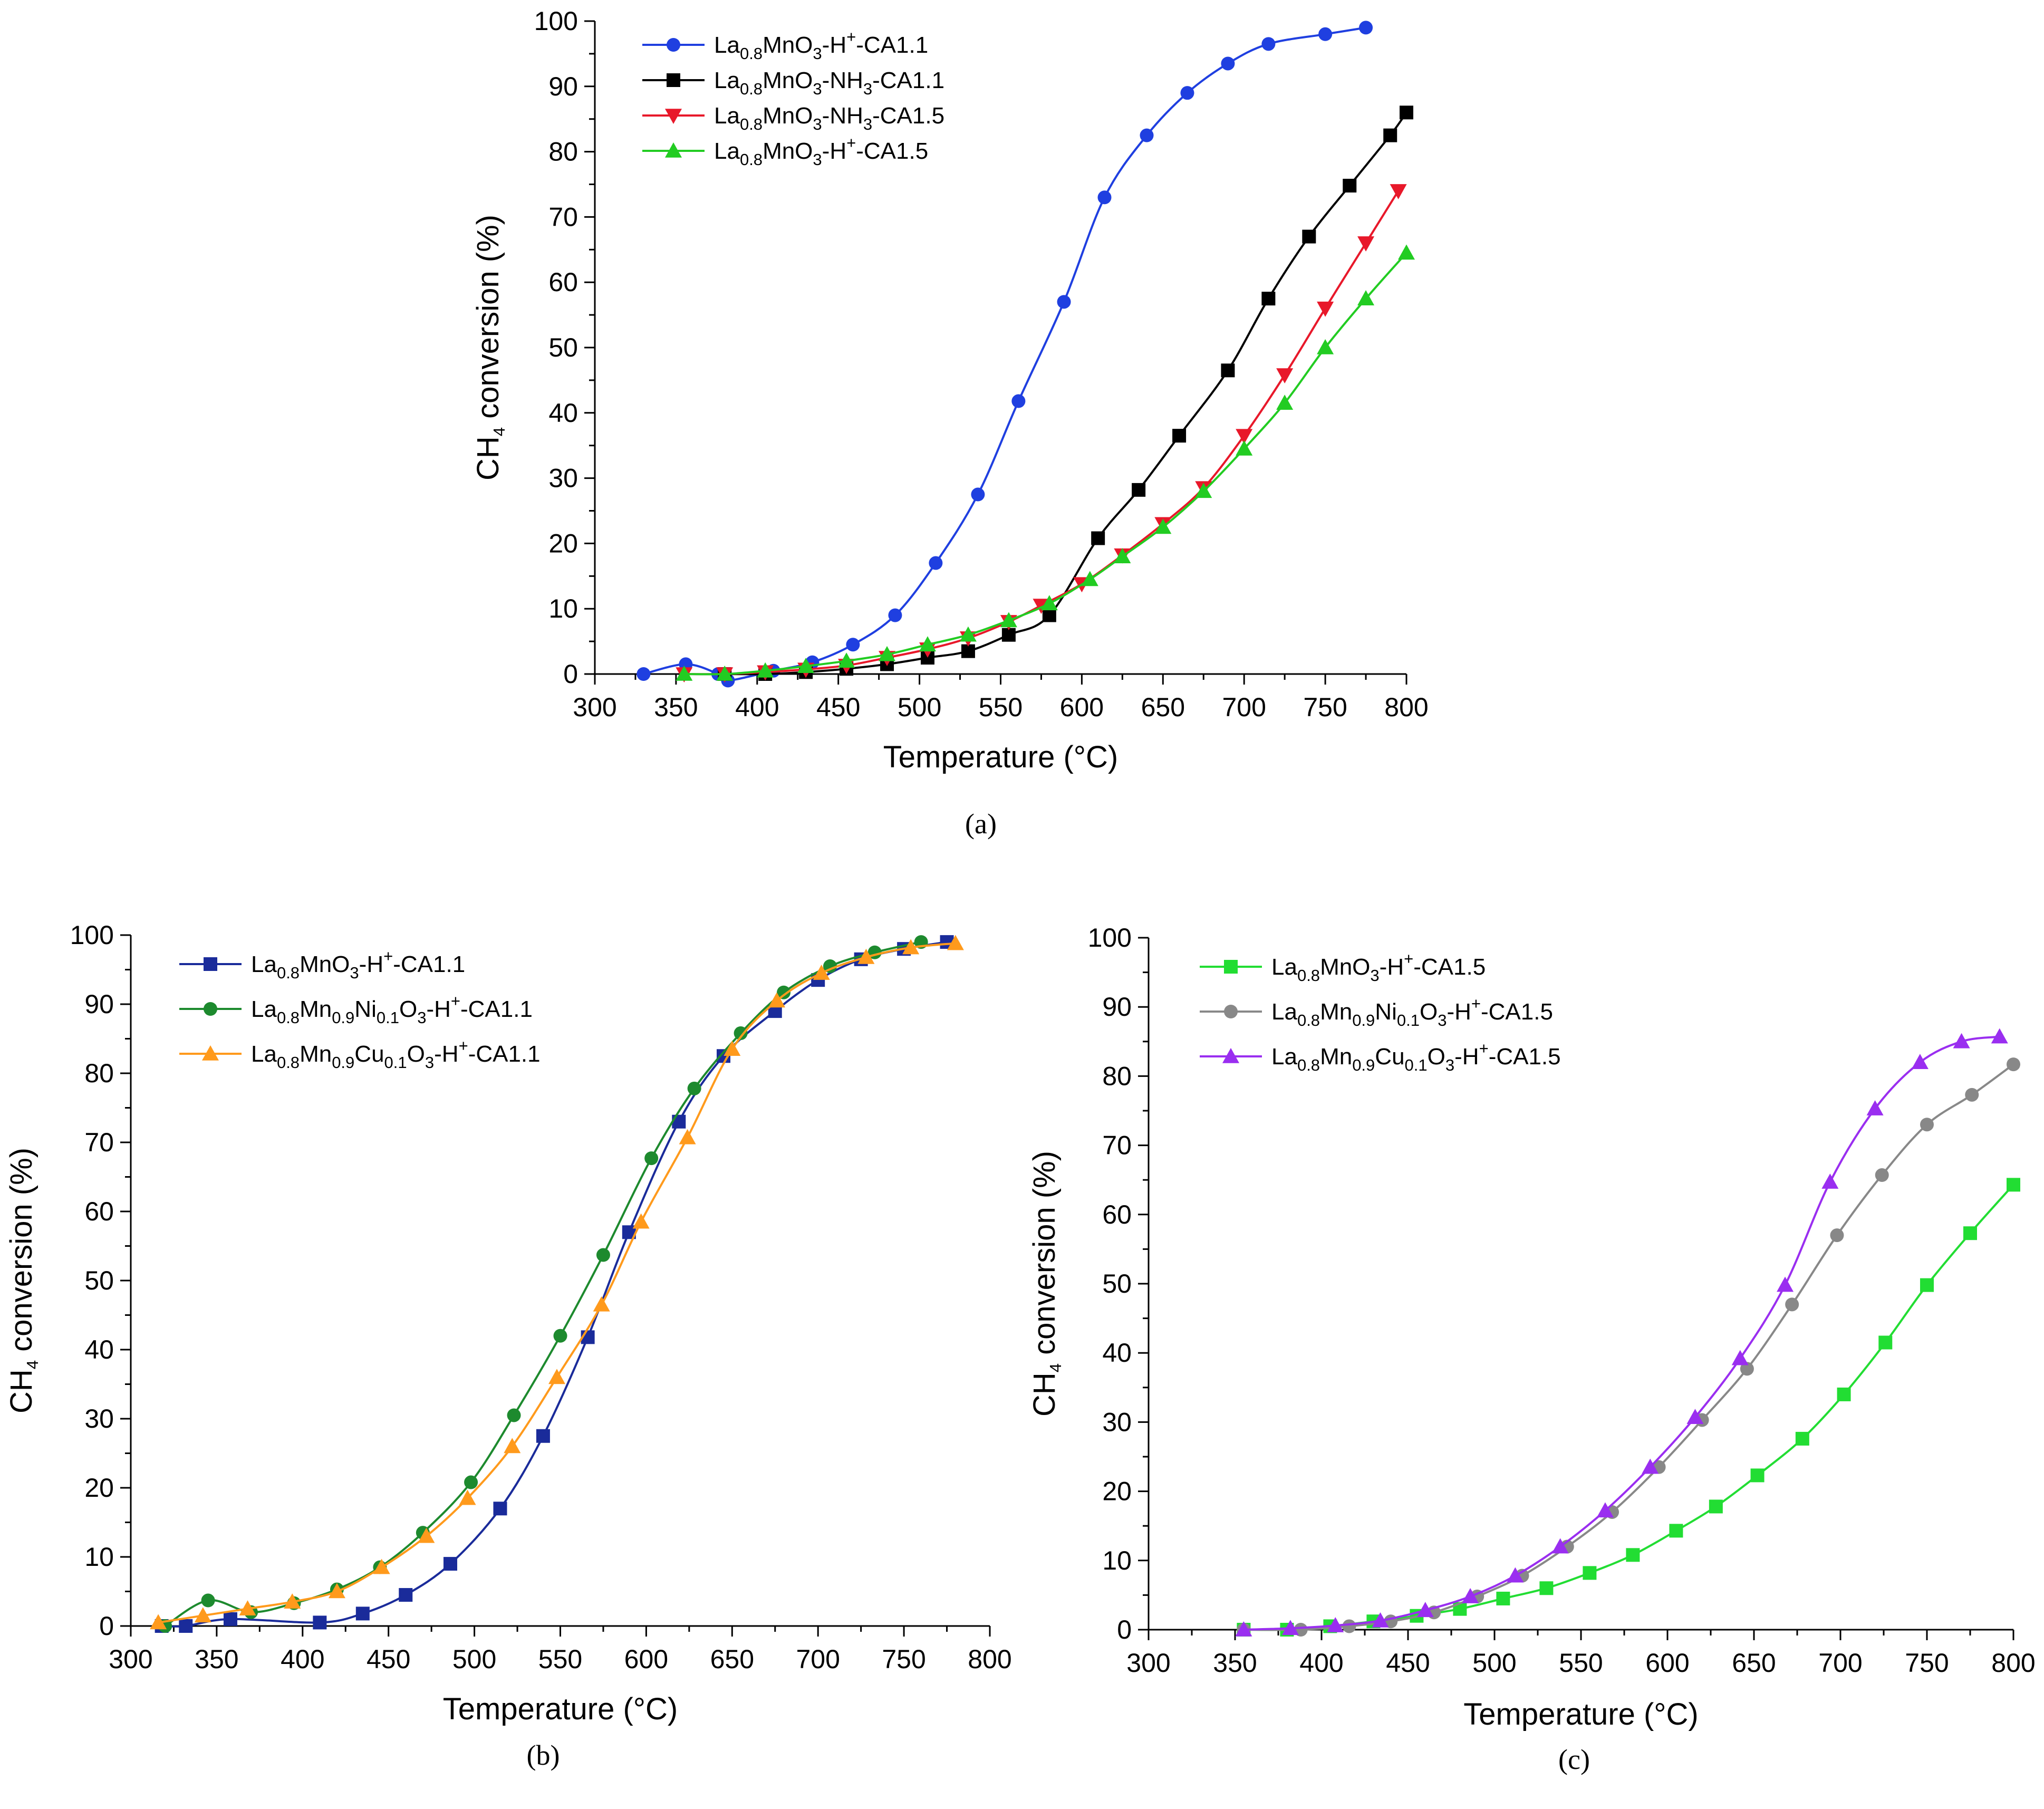  What do you see at coordinates (785, 151) in the screenshot?
I see `legend-entry: La0.8MnO3-H+-CA1.5` at bounding box center [785, 151].